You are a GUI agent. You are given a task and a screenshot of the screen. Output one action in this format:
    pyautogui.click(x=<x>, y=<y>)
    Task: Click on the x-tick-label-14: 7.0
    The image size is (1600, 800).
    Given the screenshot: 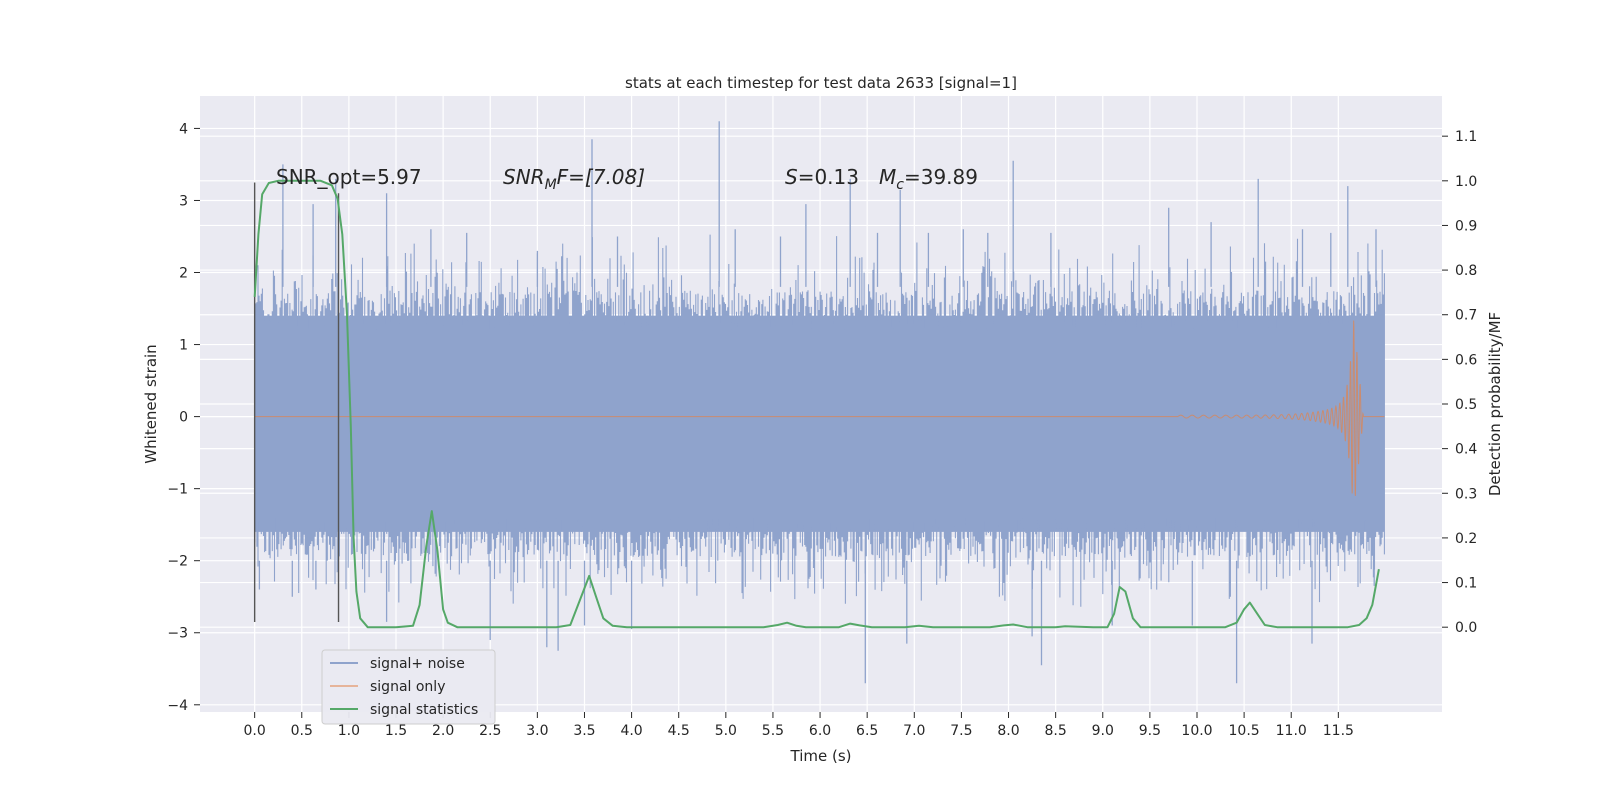 What is the action you would take?
    pyautogui.click(x=914, y=731)
    